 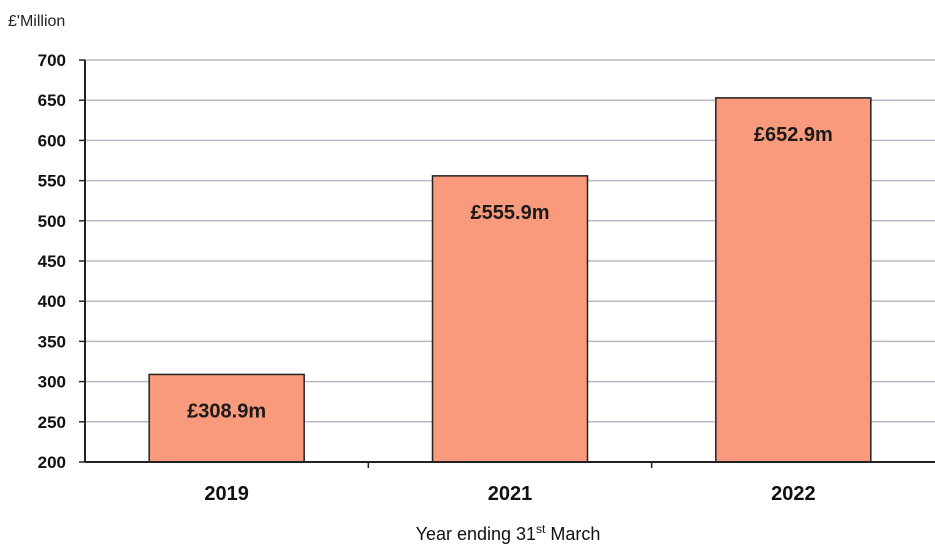 What do you see at coordinates (226, 494) in the screenshot?
I see `x-tick-label: 2019` at bounding box center [226, 494].